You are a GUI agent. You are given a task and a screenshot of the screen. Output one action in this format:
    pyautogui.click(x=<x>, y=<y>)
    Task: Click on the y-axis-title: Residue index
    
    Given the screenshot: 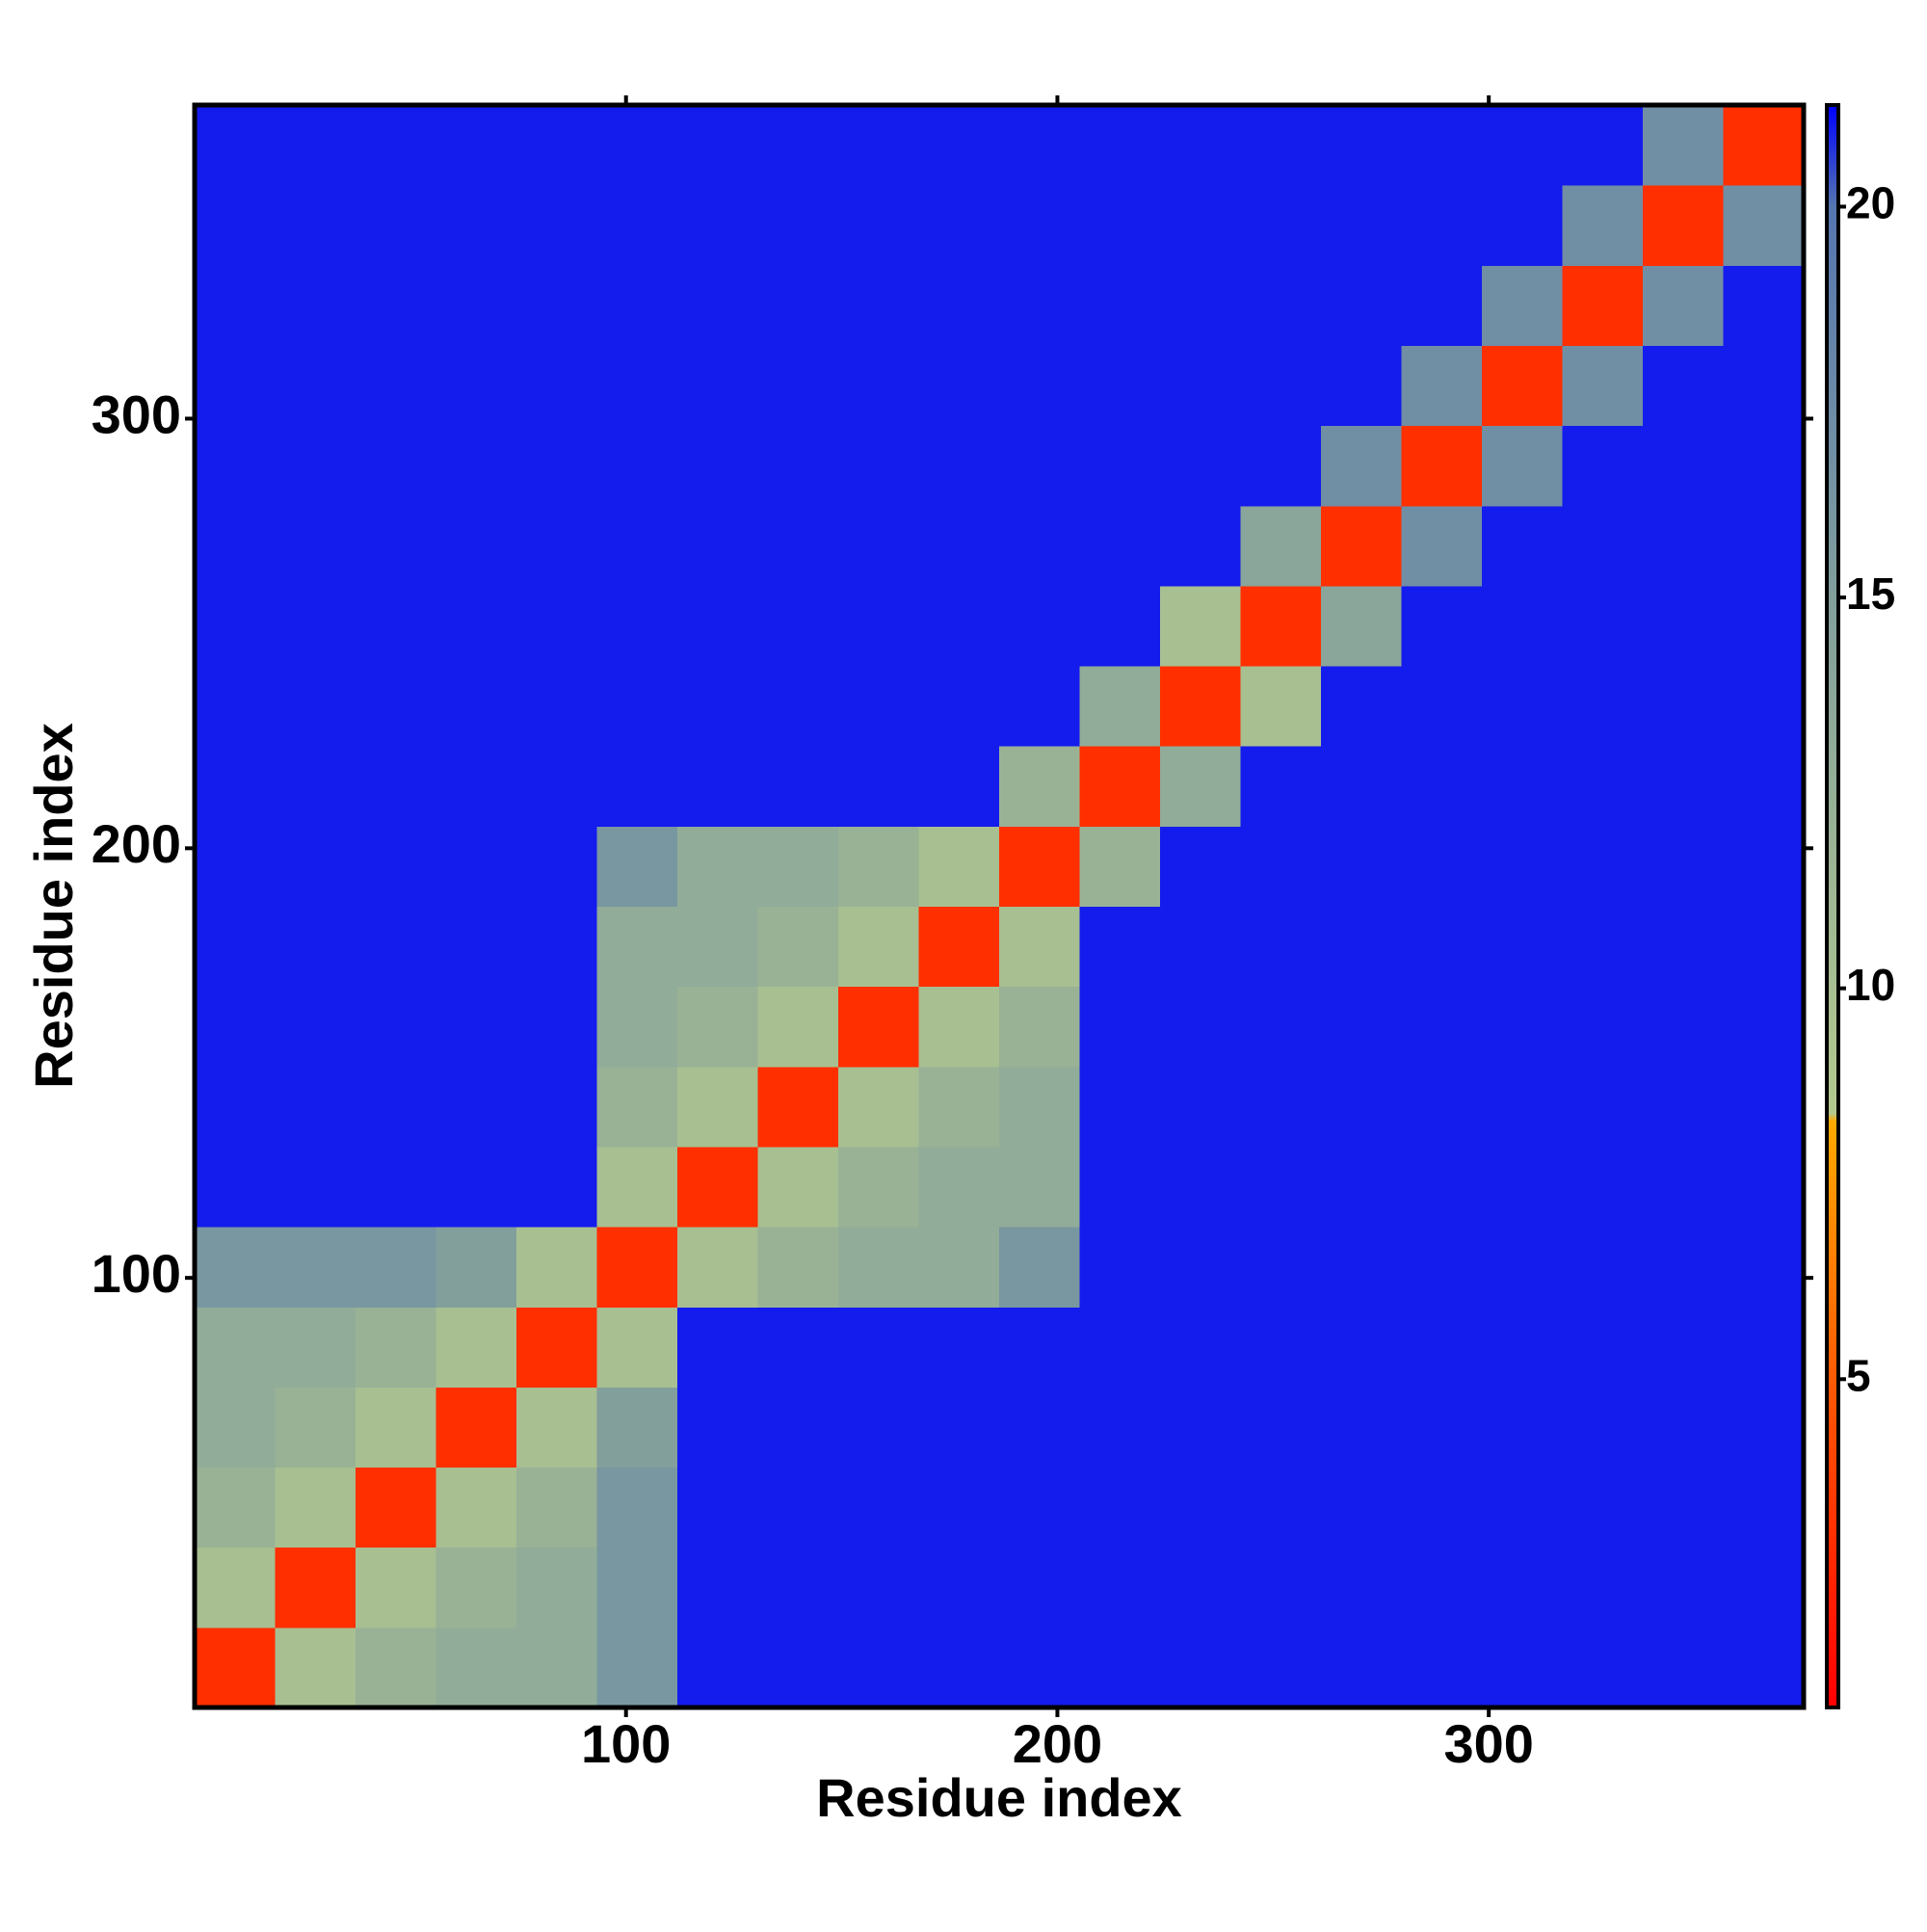 What is the action you would take?
    pyautogui.click(x=53, y=906)
    